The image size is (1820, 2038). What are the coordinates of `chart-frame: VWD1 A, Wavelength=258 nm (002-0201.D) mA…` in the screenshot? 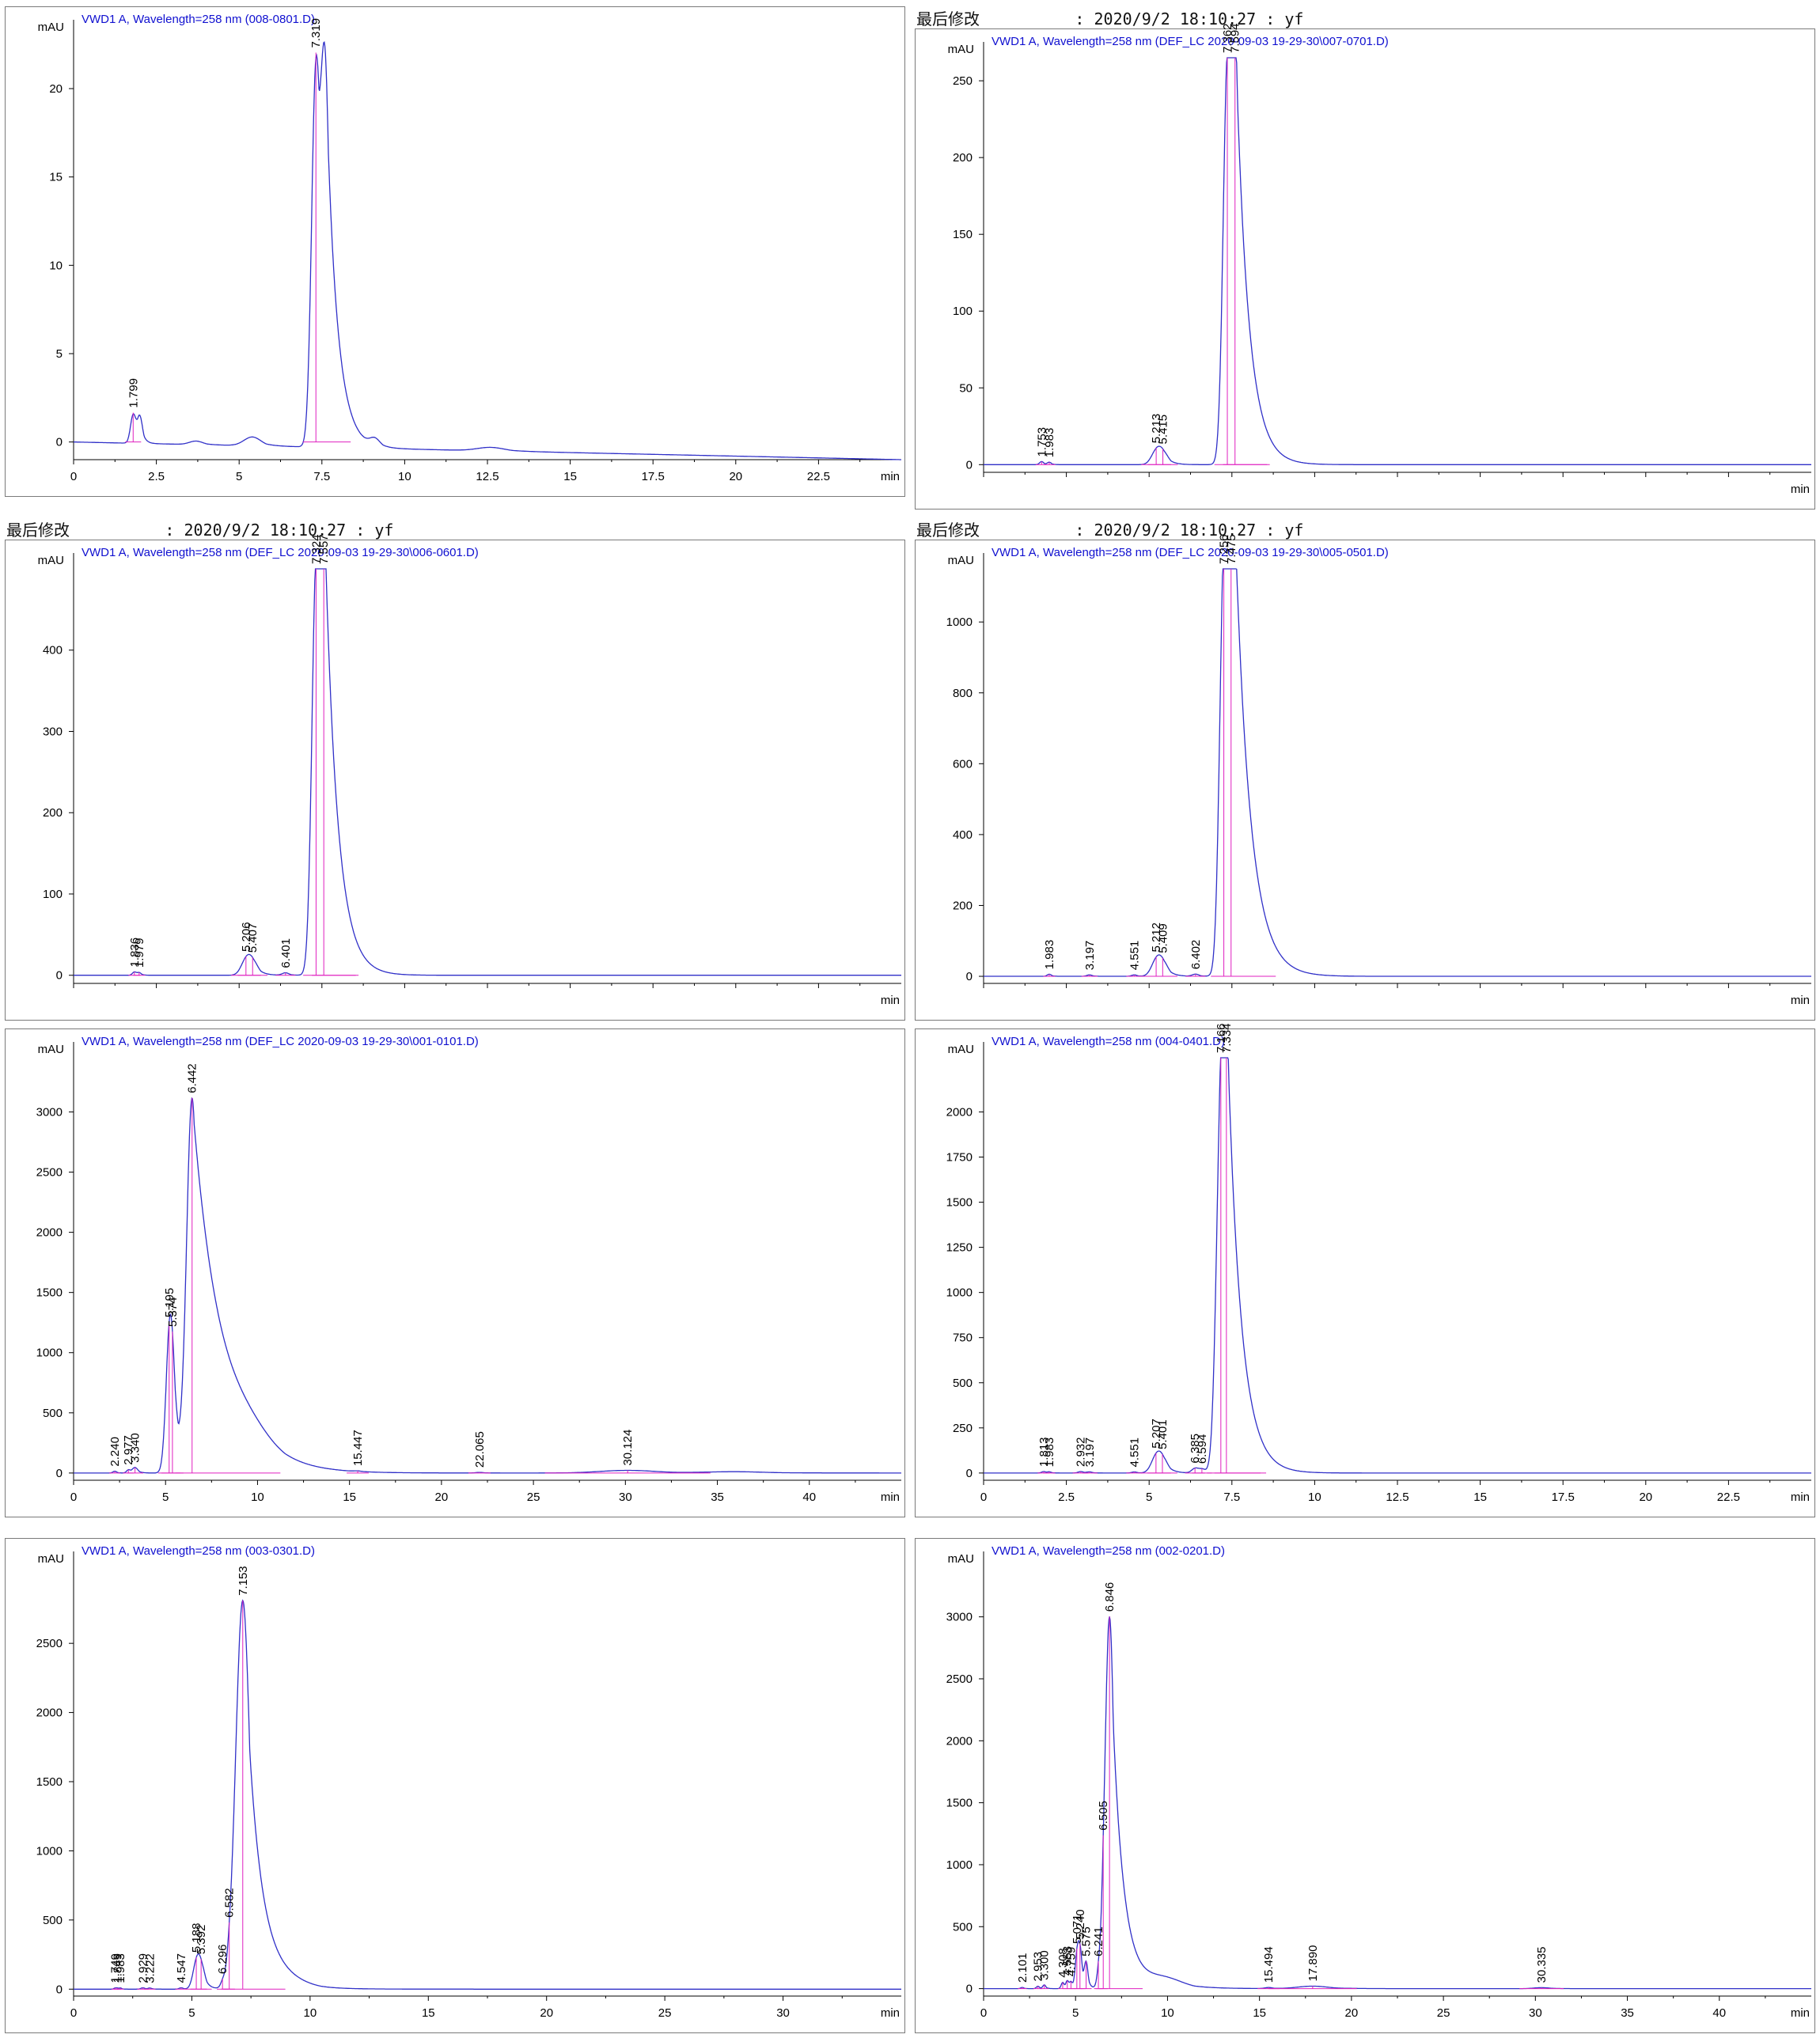 It's located at (1365, 1785).